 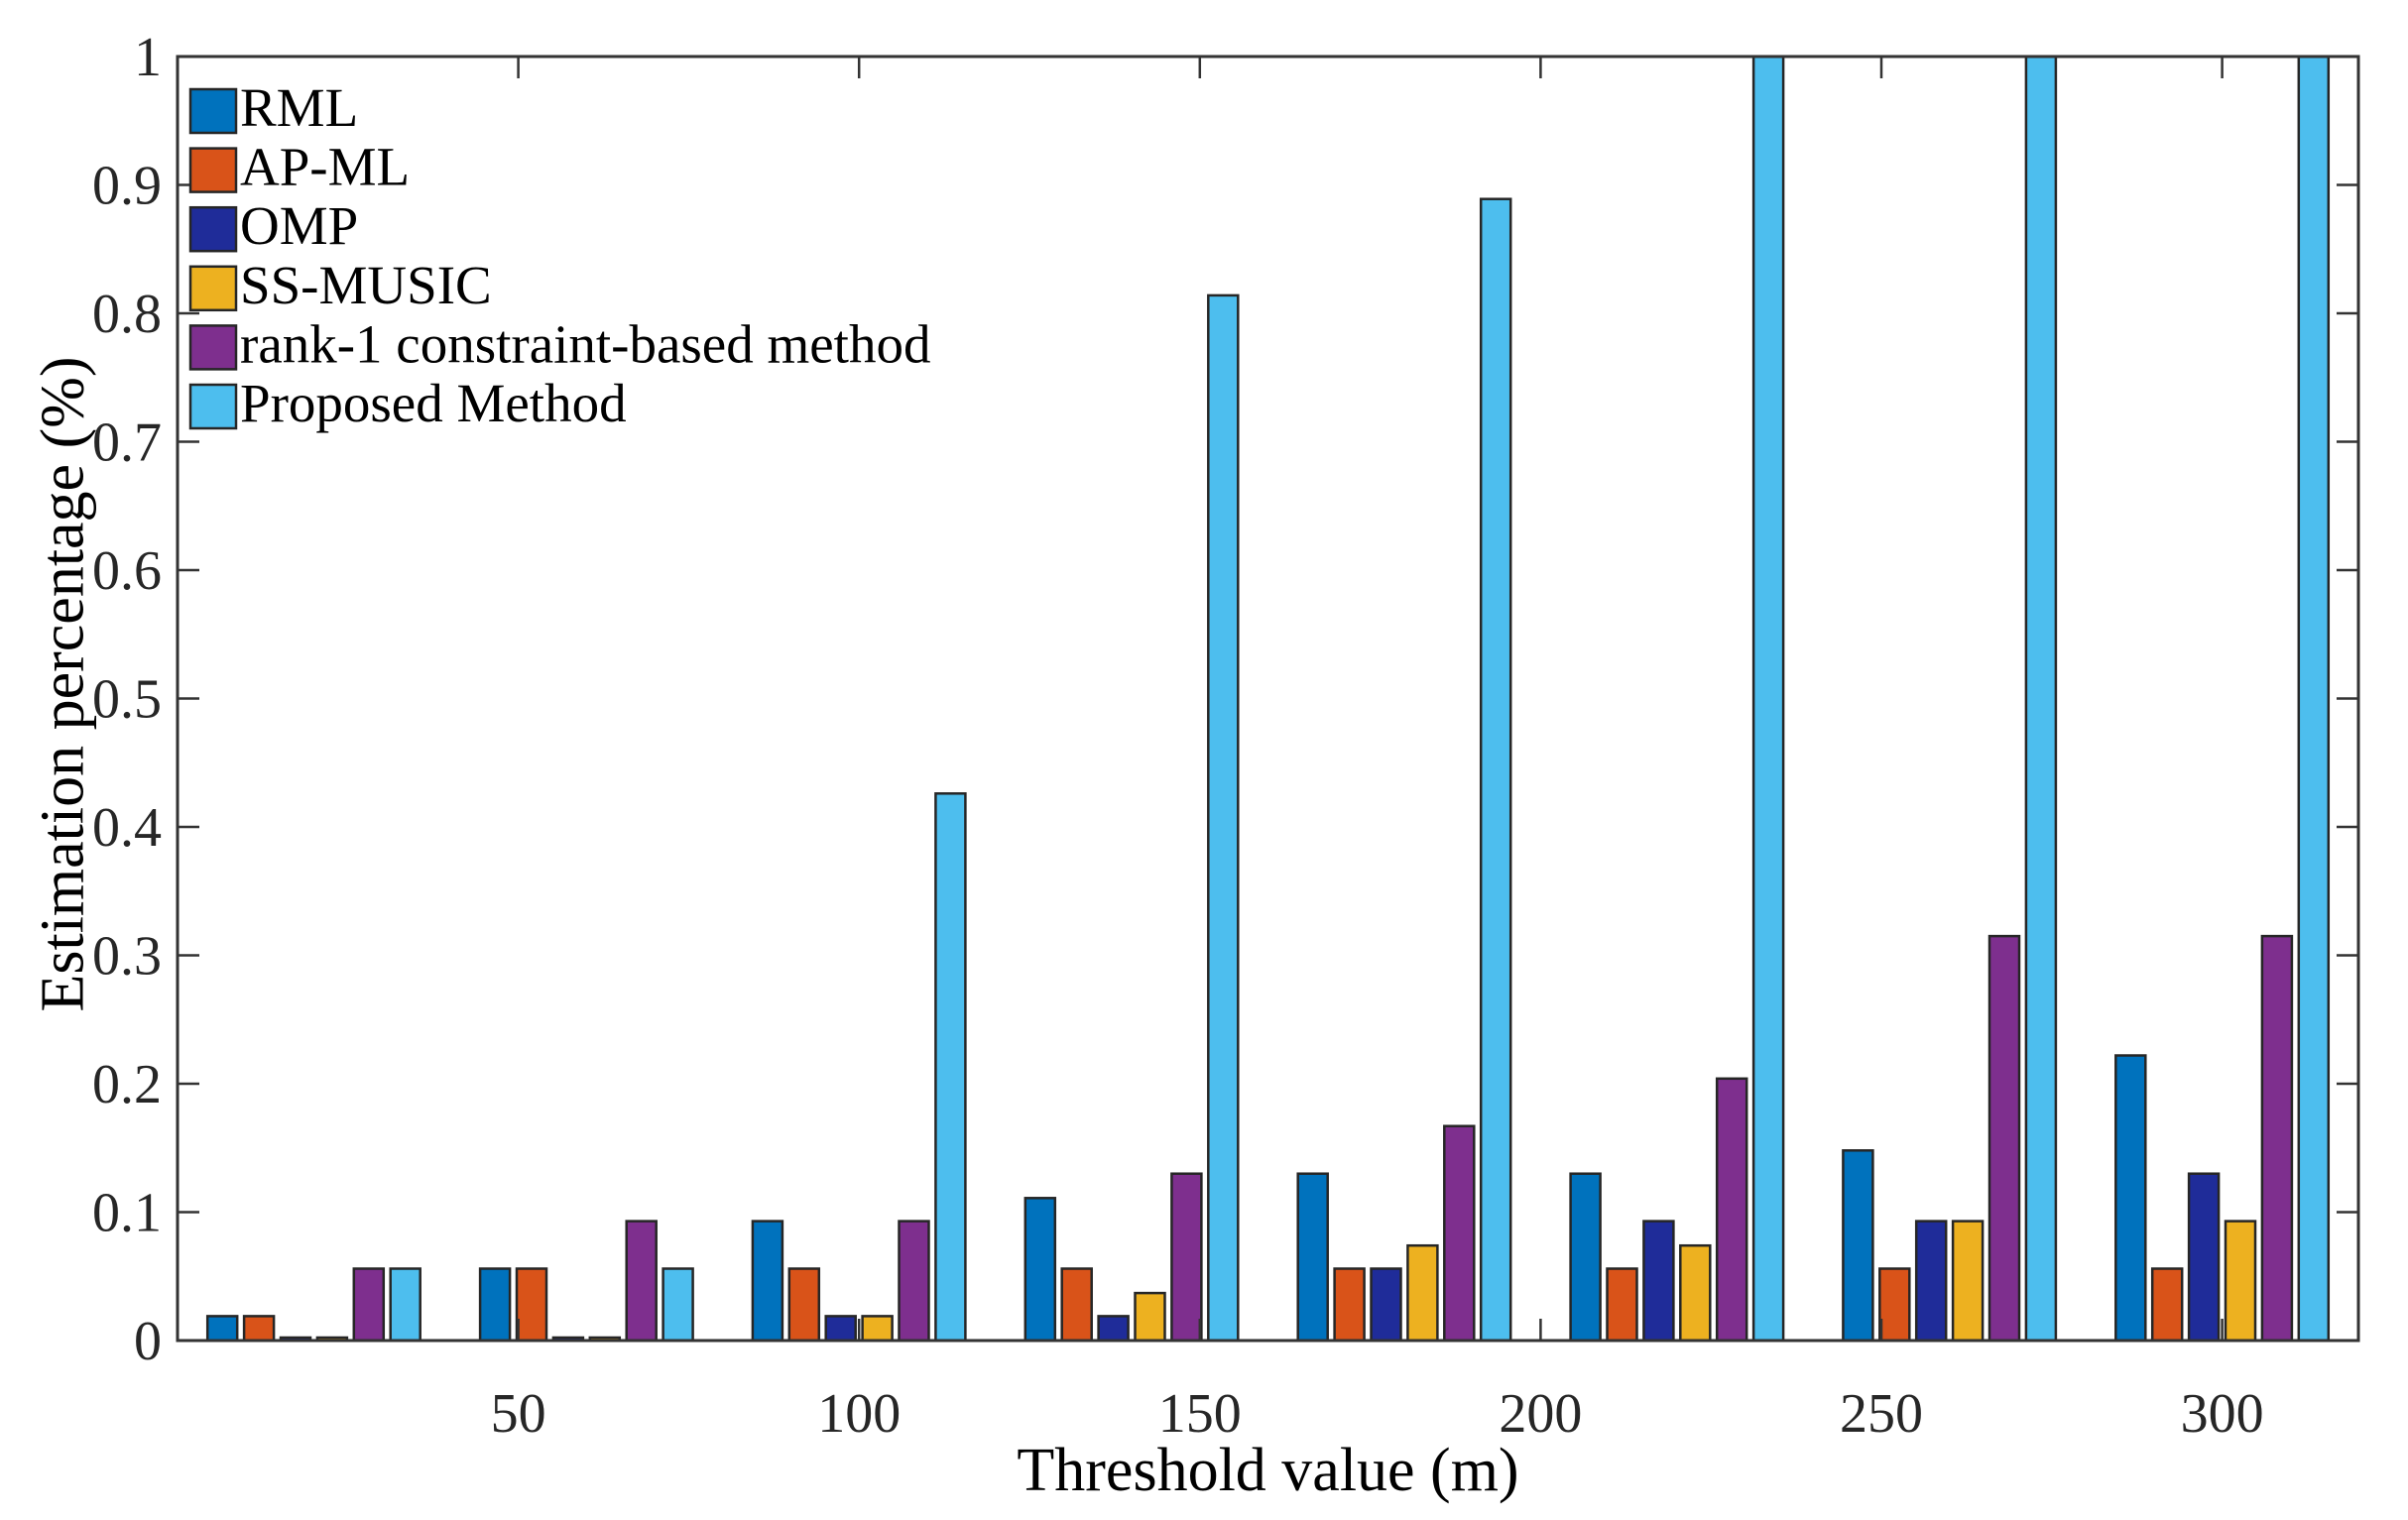 What do you see at coordinates (127, 314) in the screenshot?
I see `y-tick-label: 0.8` at bounding box center [127, 314].